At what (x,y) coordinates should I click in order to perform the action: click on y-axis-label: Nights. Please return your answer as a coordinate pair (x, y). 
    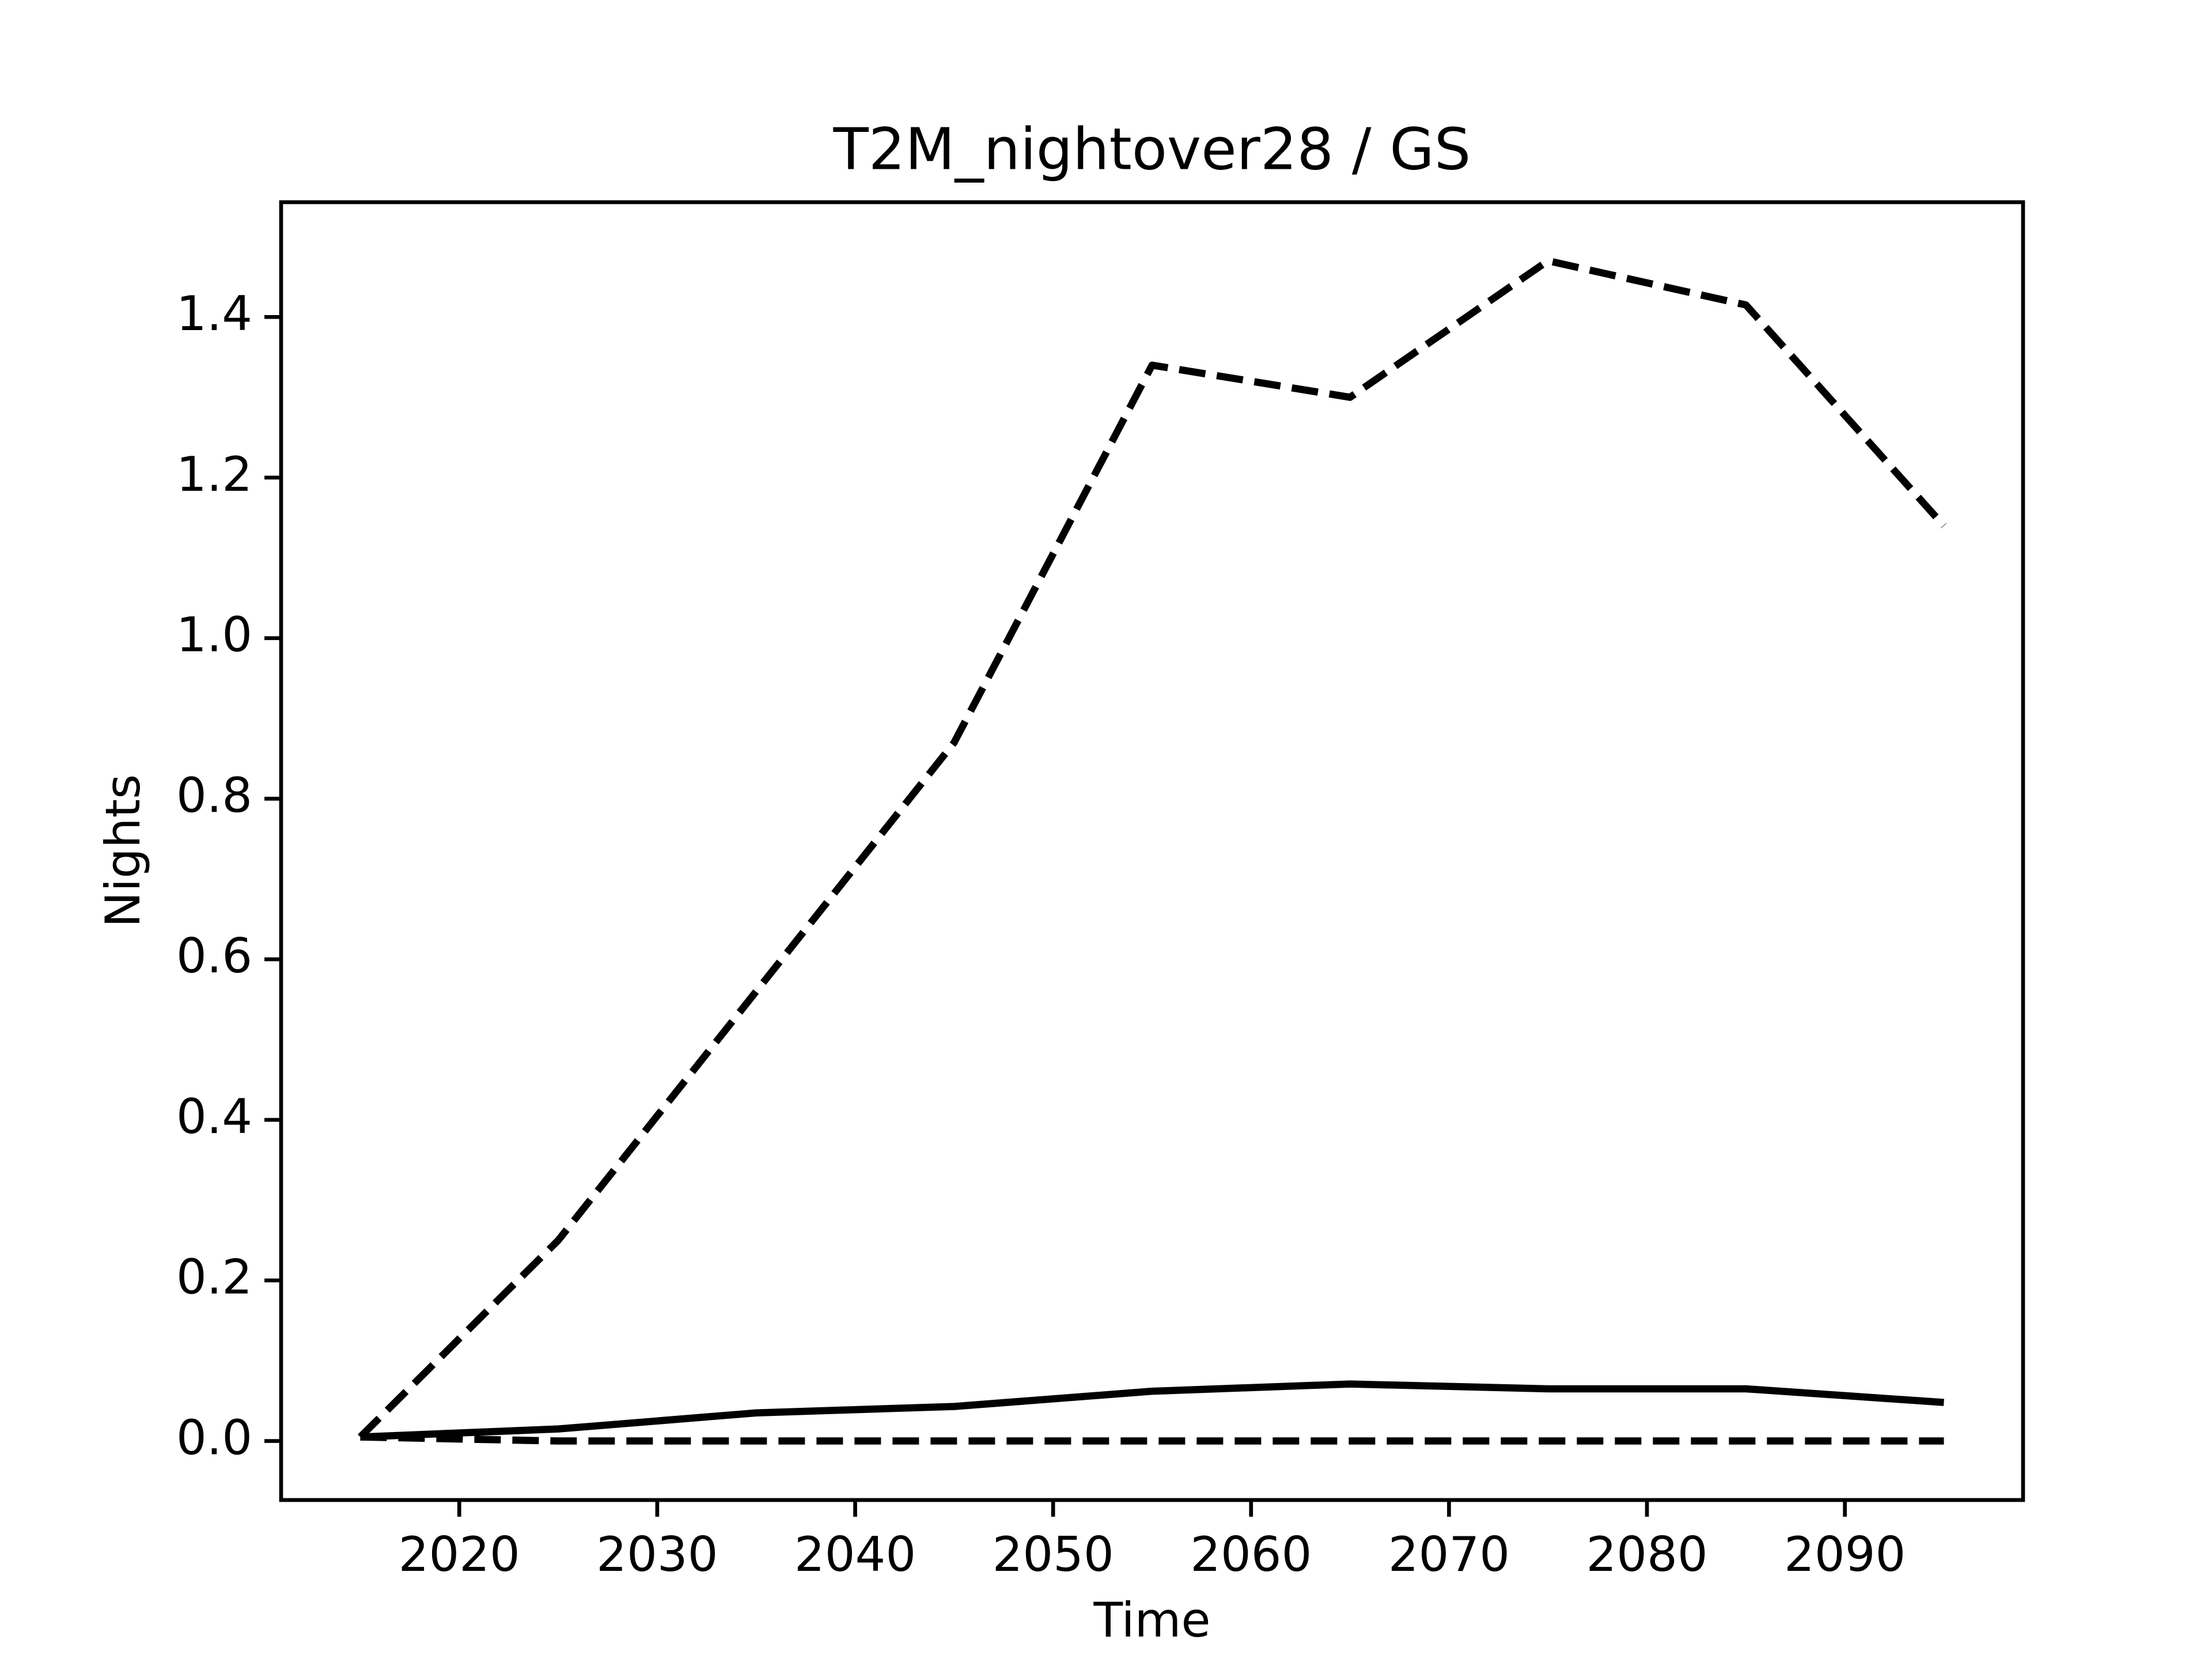
    Looking at the image, I should click on (123, 850).